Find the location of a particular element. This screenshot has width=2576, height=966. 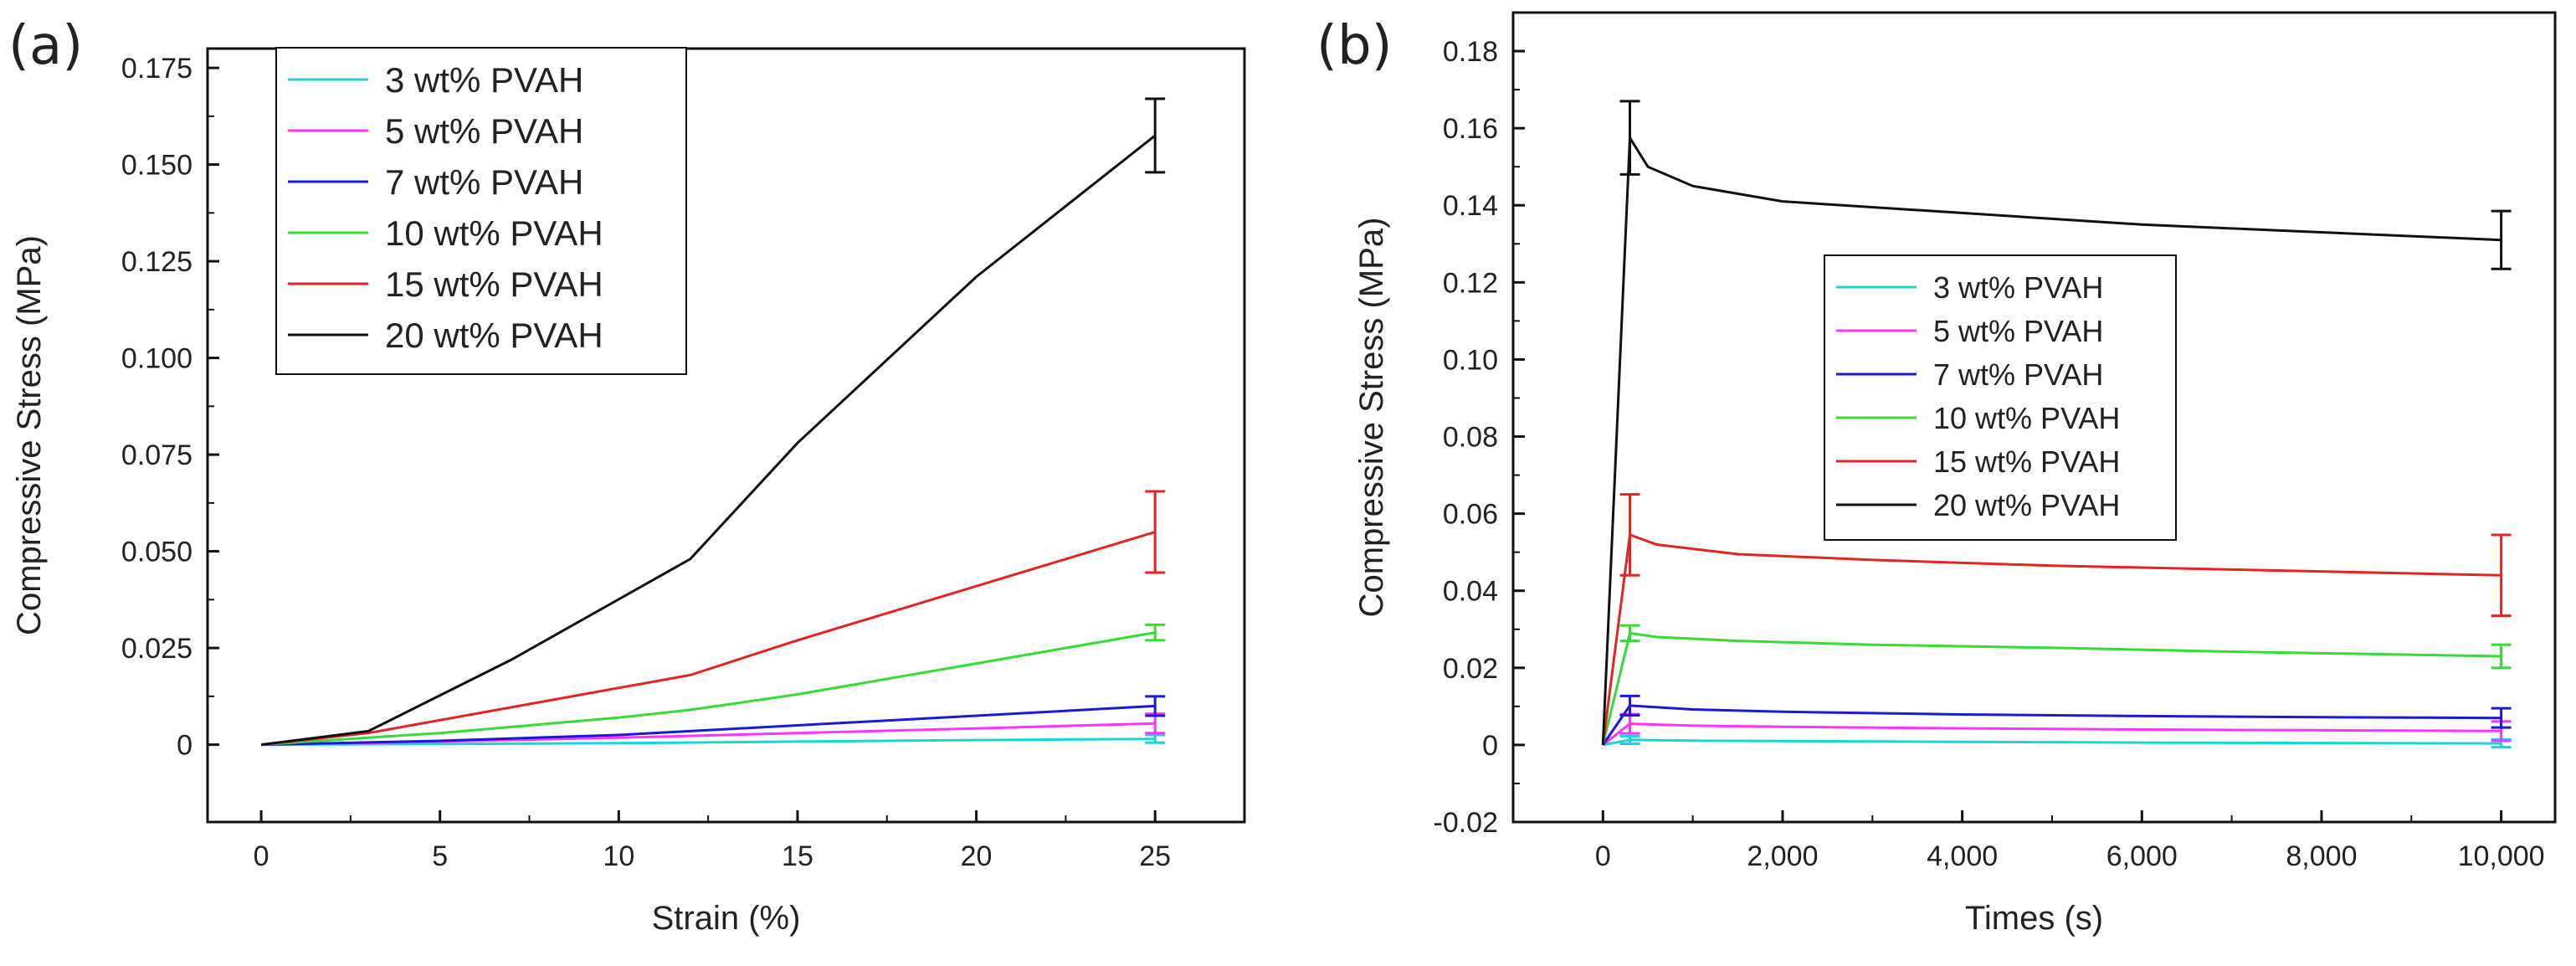

y-tick-label: -0.02 is located at coordinates (1466, 823).